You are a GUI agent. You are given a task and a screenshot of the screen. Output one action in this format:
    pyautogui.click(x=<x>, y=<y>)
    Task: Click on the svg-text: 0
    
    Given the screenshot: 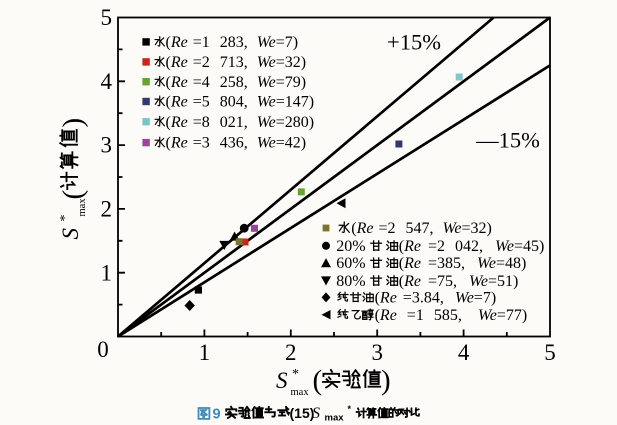 What is the action you would take?
    pyautogui.click(x=103, y=349)
    